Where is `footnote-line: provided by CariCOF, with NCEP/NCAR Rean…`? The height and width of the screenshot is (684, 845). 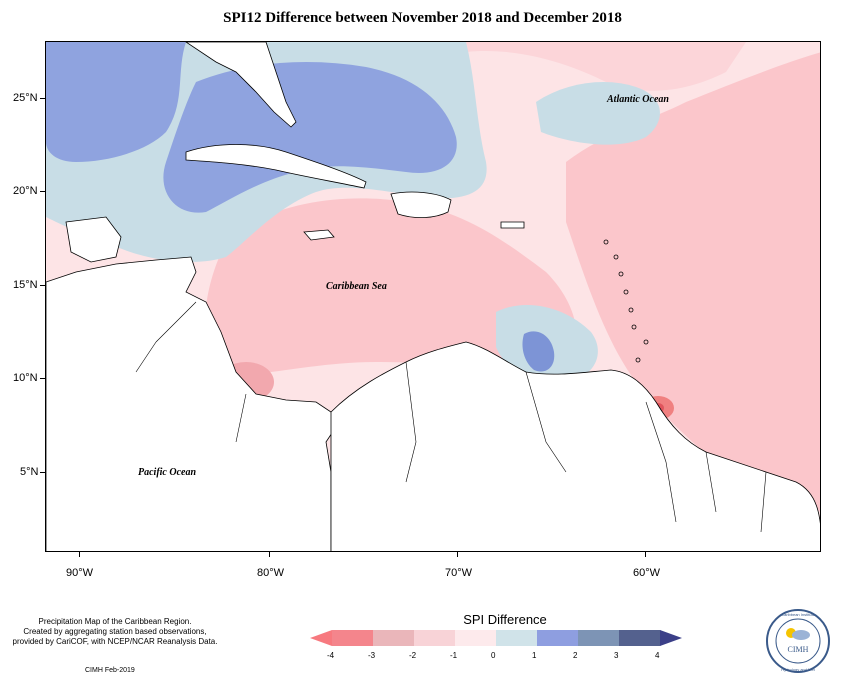 footnote-line: provided by CariCOF, with NCEP/NCAR Rean… is located at coordinates (115, 641).